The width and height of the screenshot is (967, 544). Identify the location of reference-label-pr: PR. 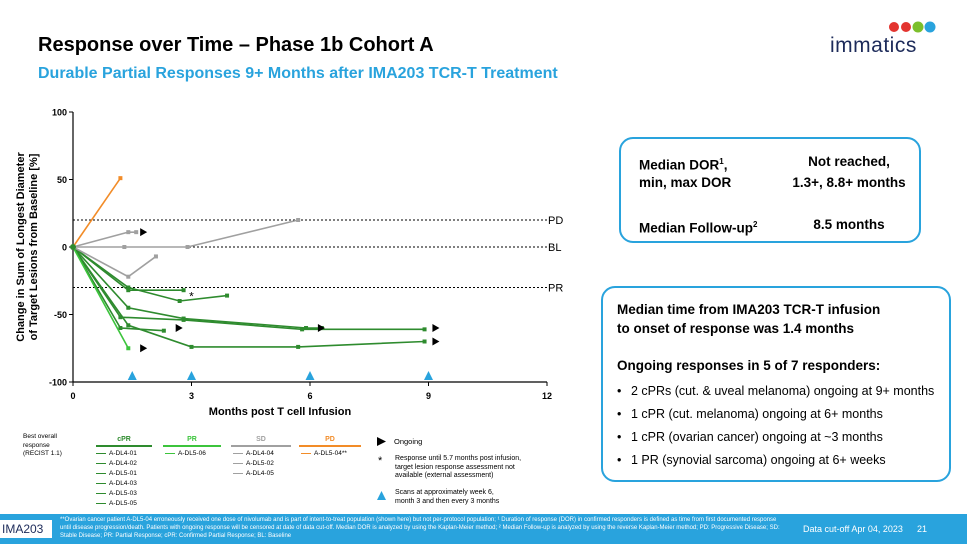
(555, 289).